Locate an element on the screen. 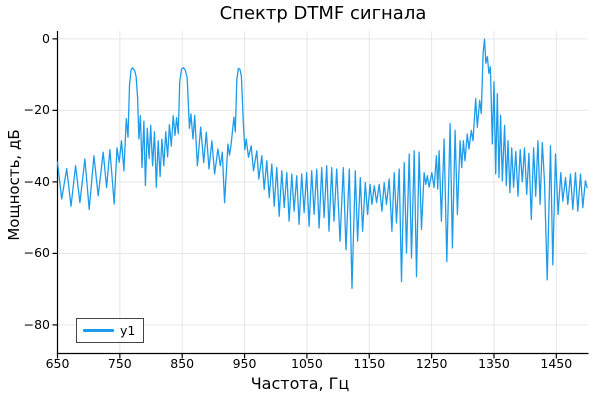  y-tick-label: −80 is located at coordinates (36, 324).